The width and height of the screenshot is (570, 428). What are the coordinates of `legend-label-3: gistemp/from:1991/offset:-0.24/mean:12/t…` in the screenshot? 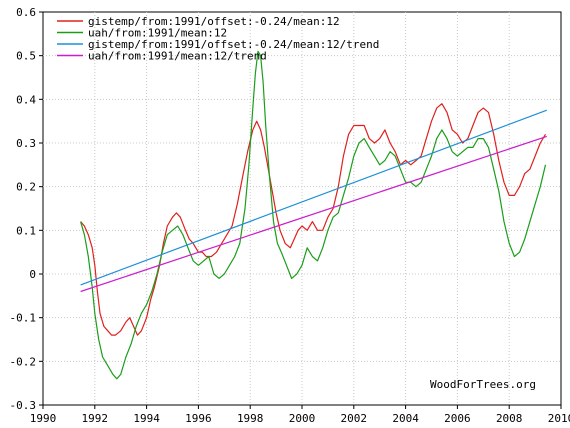 It's located at (233, 44).